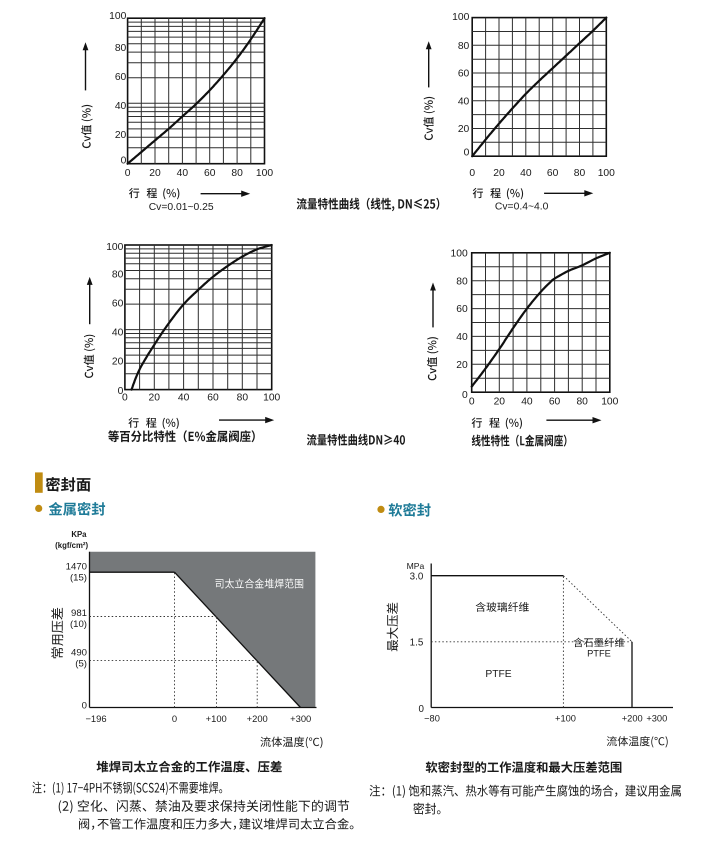 This screenshot has width=725, height=846. I want to click on svg-text: Cv=0.01~0.25, so click(181, 207).